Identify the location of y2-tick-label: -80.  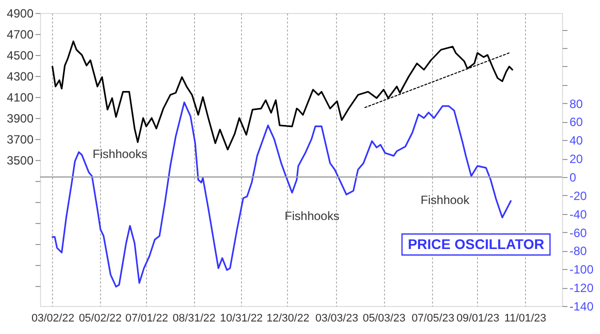
(579, 251).